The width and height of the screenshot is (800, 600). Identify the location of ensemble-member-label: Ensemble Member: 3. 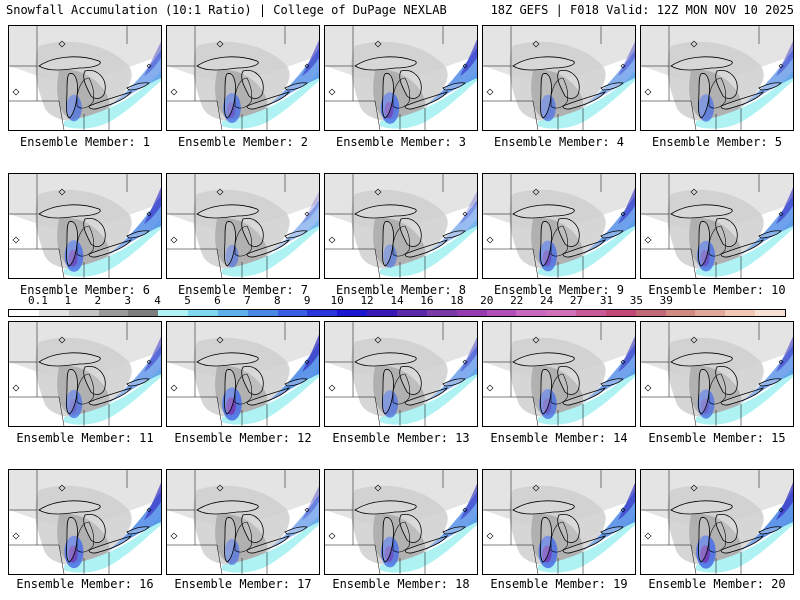
(401, 142).